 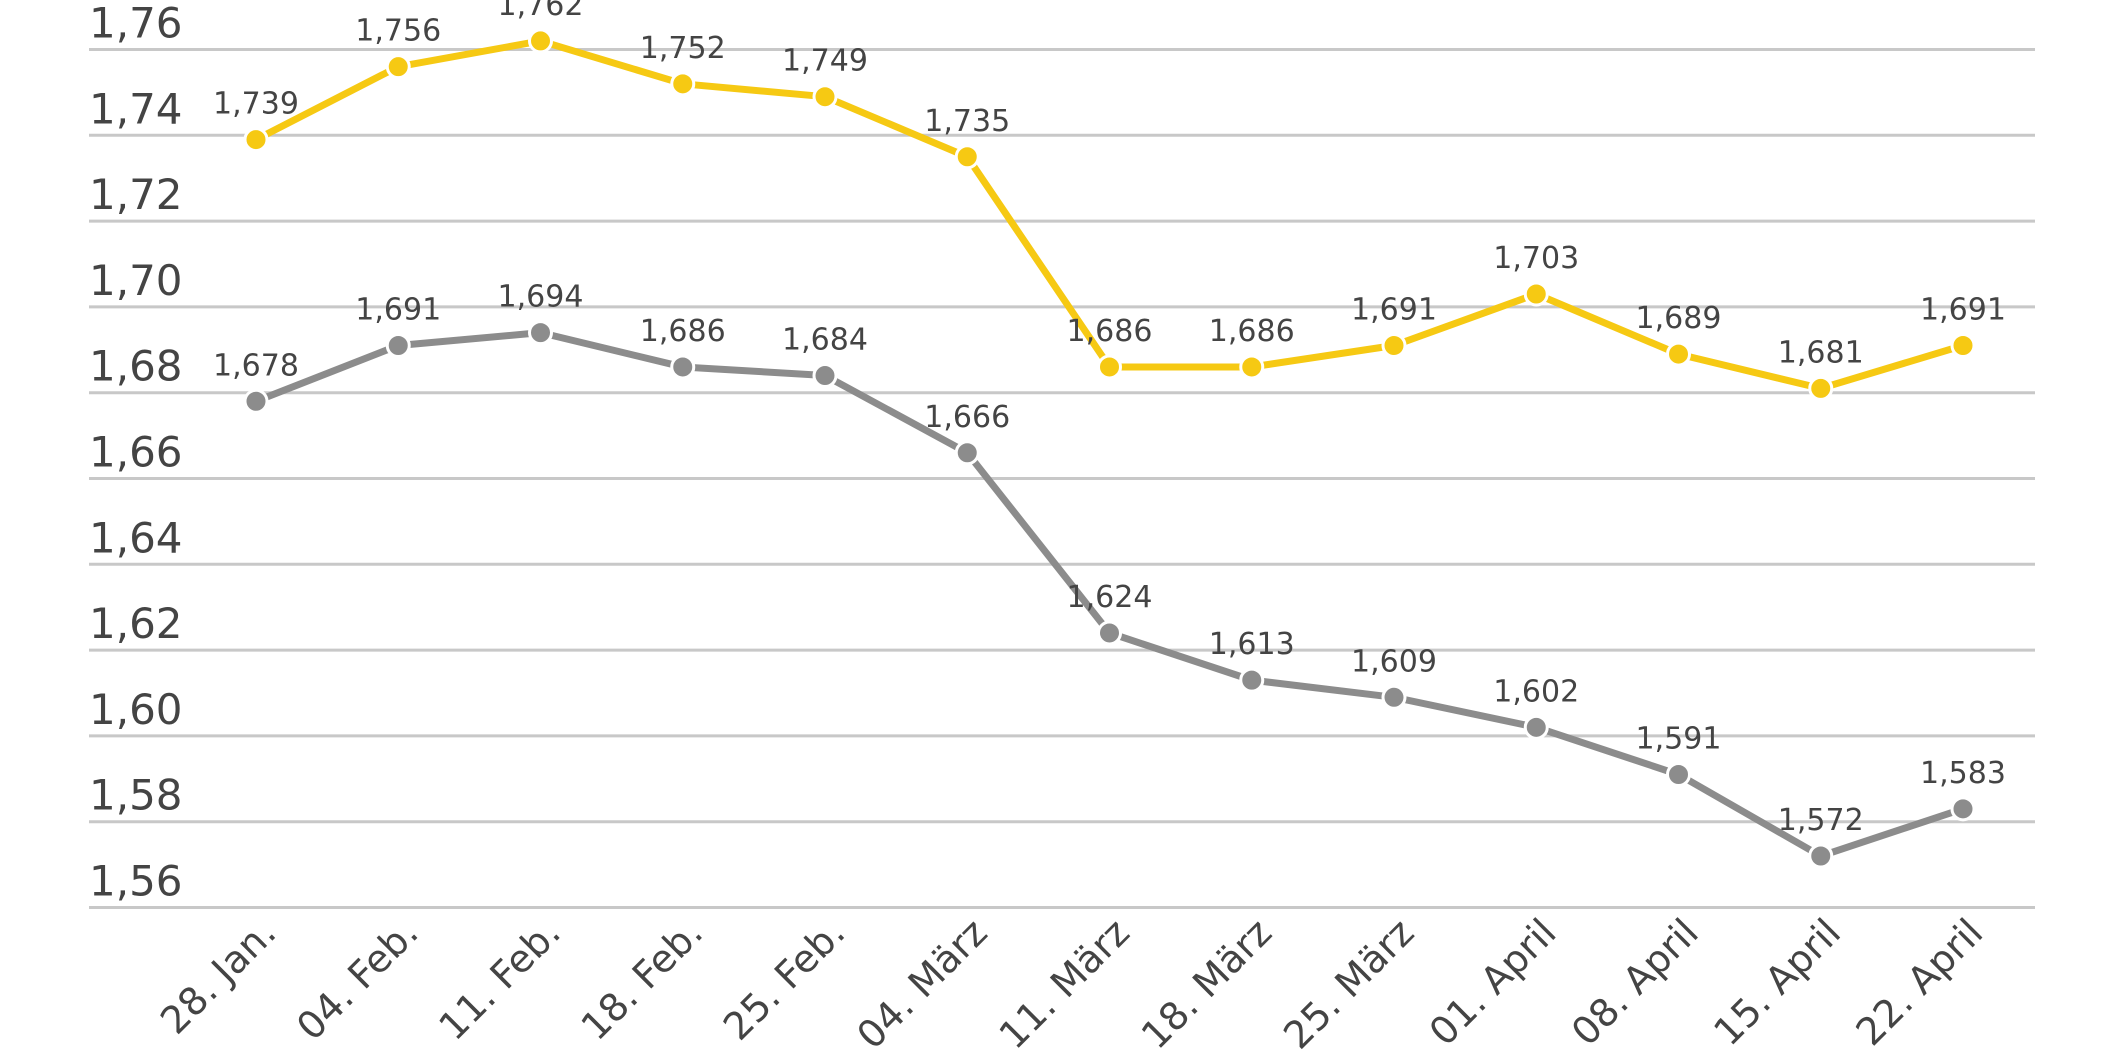 I want to click on x-tick-label: 25. März, so click(x=1348, y=983).